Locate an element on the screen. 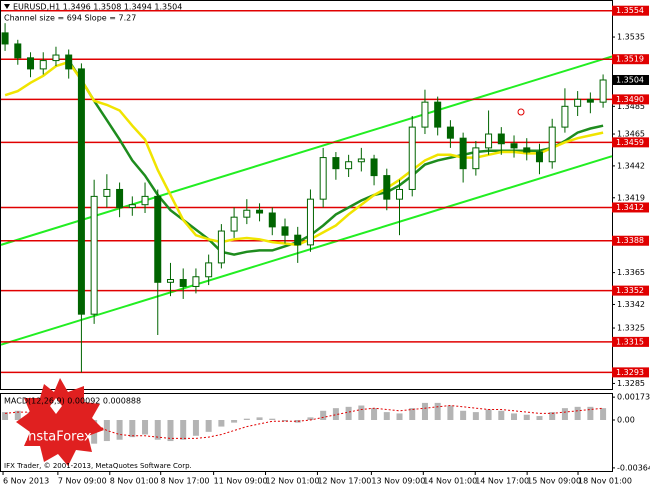 Image resolution: width=650 pixels, height=488 pixels. y-tick-label: 1.3442 is located at coordinates (631, 165).